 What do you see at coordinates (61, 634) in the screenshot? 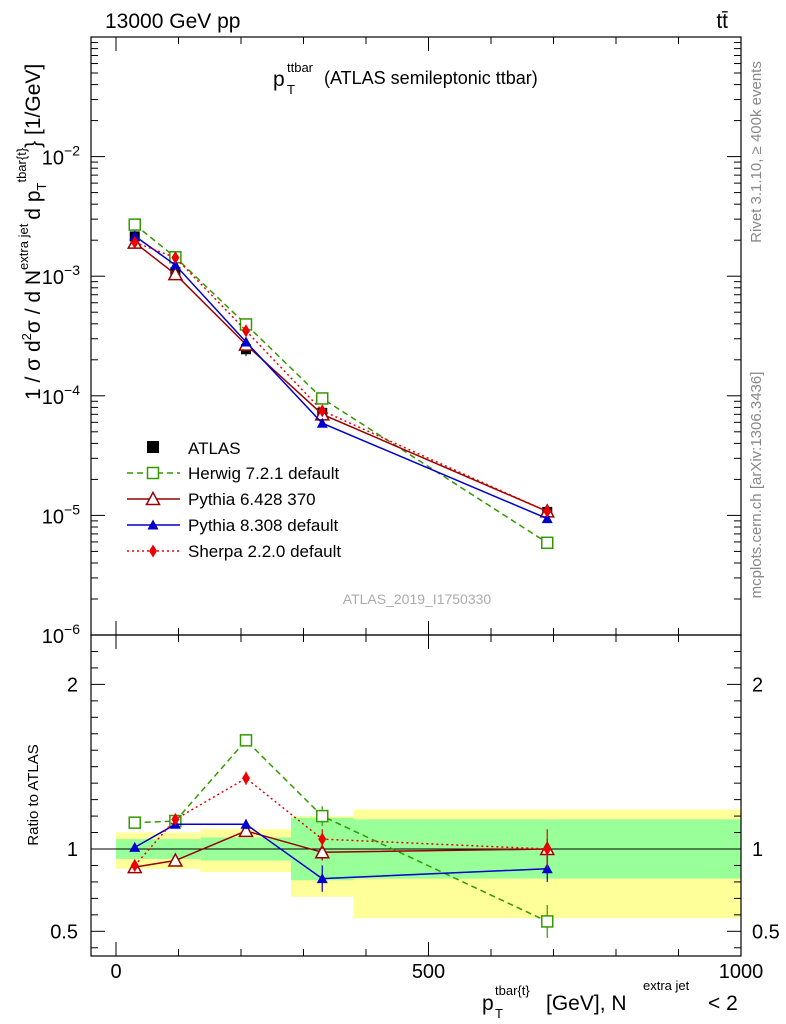
I see `y-tick-label: 10⁻⁶` at bounding box center [61, 634].